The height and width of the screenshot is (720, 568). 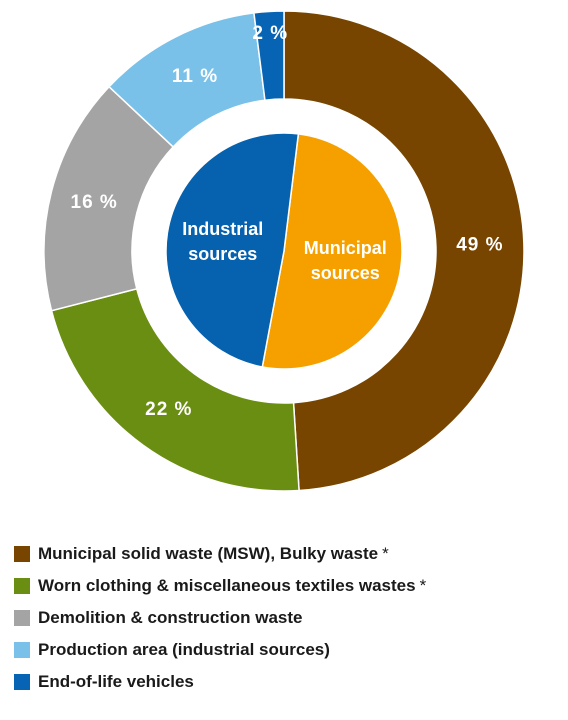 What do you see at coordinates (345, 248) in the screenshot?
I see `inner-slice-label-0-0: Municipal` at bounding box center [345, 248].